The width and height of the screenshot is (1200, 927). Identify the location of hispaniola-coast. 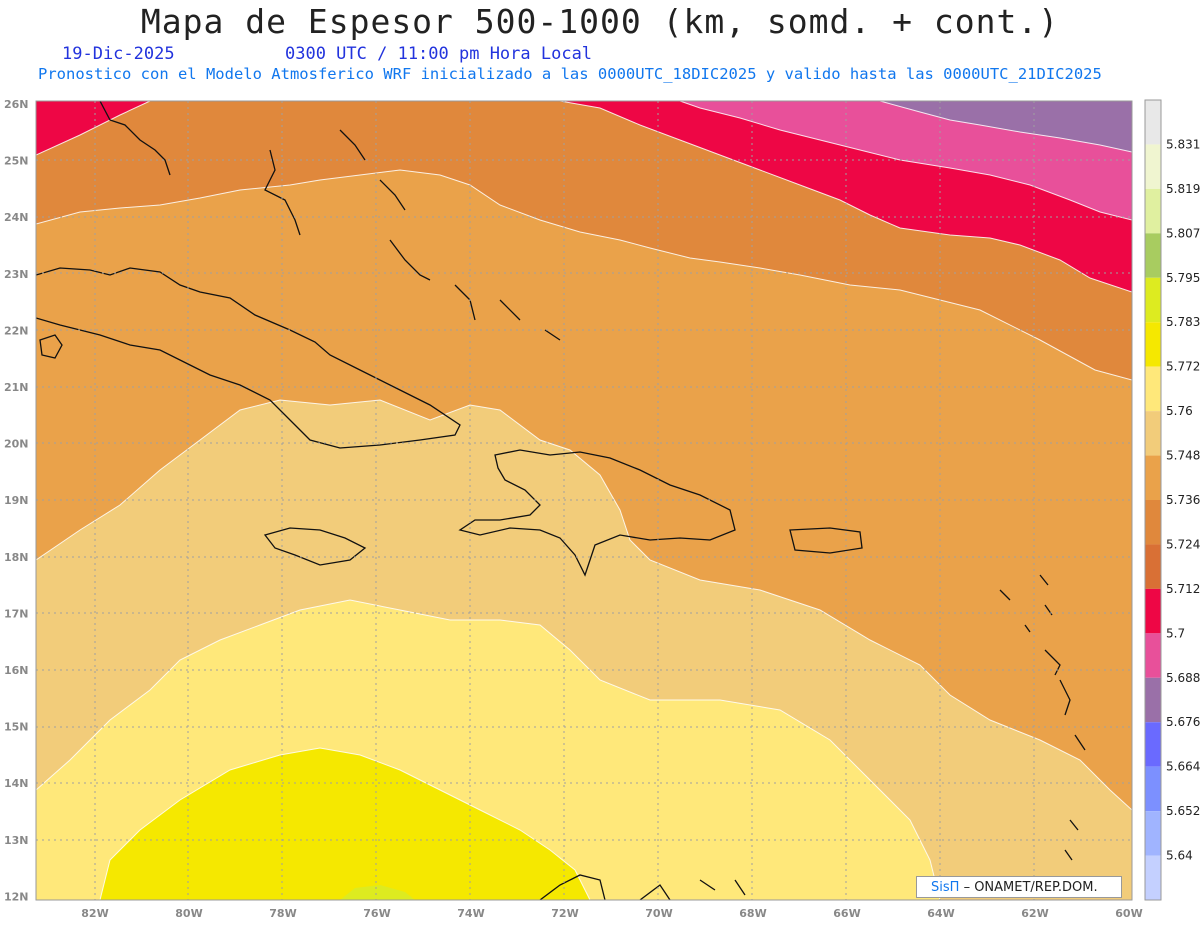
(597, 513).